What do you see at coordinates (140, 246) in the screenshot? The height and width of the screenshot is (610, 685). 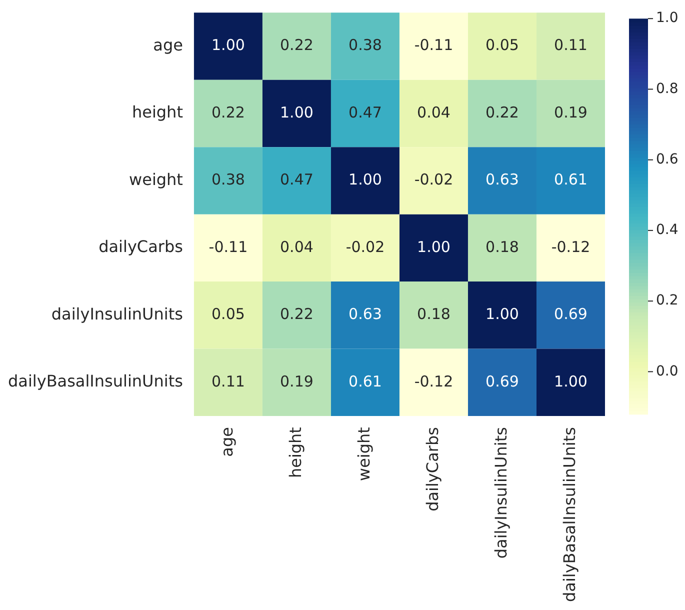 I see `y-tick-label: dailyCarbs` at bounding box center [140, 246].